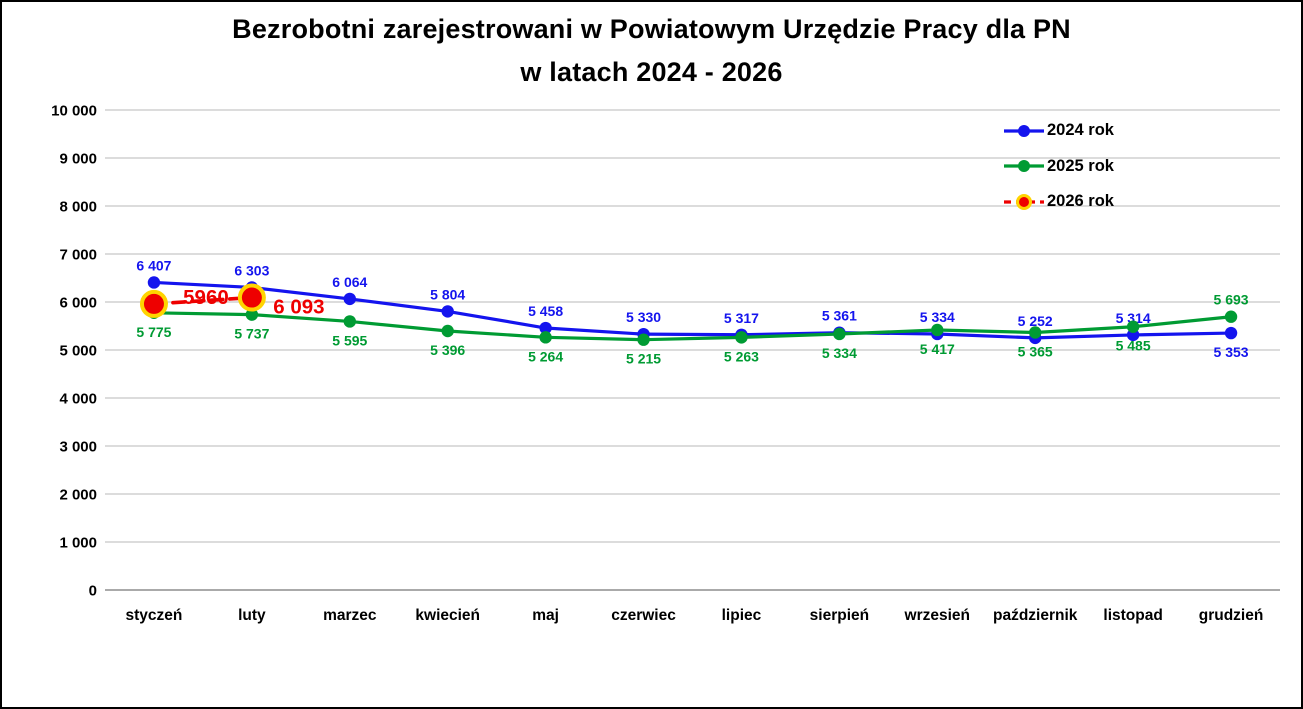  I want to click on data-label: 5 693, so click(1231, 300).